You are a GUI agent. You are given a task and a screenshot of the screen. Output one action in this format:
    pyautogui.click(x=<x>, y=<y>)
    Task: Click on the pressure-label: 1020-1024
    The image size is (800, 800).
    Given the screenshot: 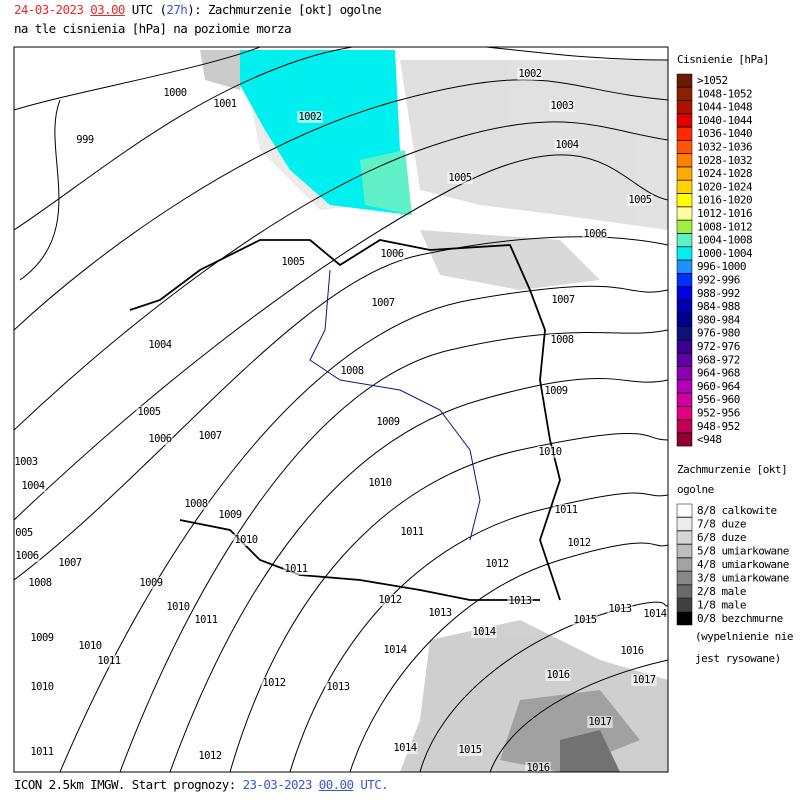 What is the action you would take?
    pyautogui.click(x=725, y=186)
    